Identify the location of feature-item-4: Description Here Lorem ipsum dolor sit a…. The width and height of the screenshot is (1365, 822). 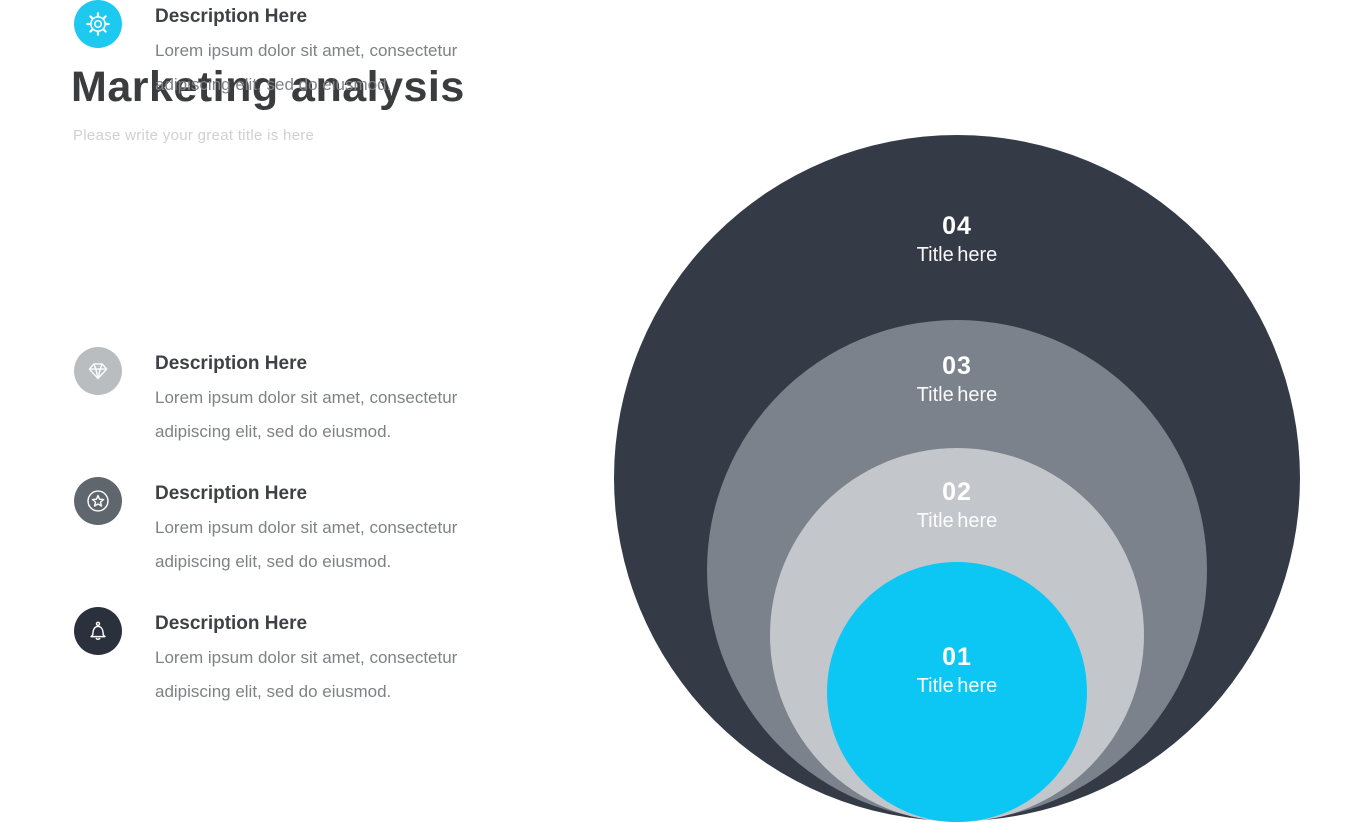
(309, 658).